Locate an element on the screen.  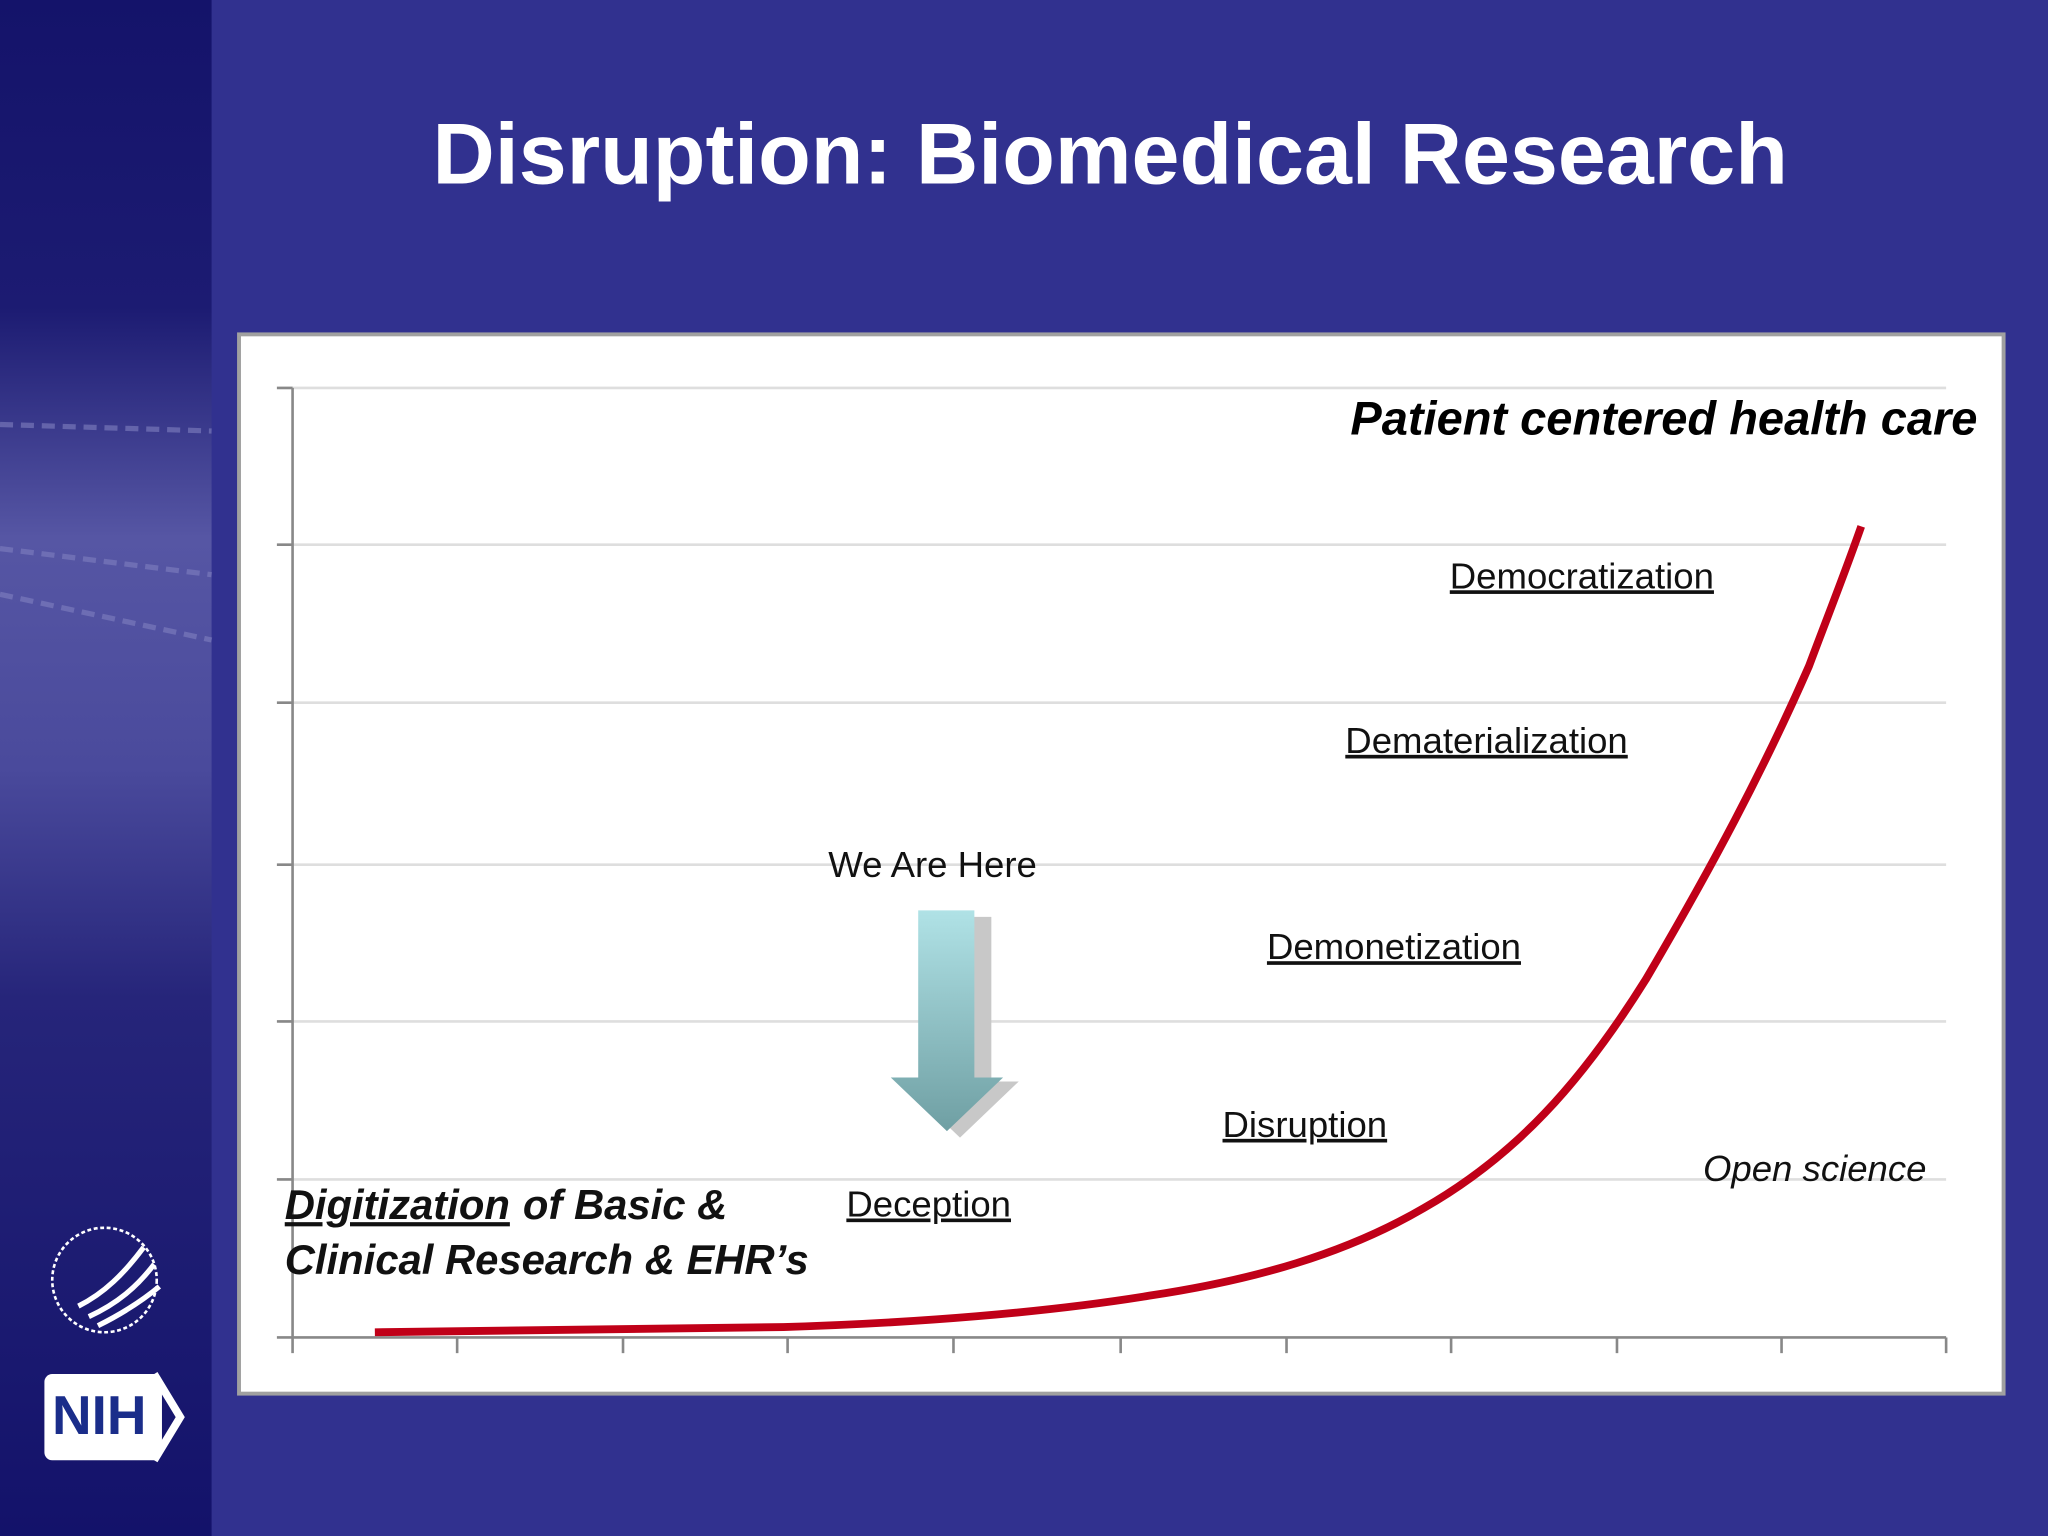
nih-text: NIH is located at coordinates (99, 1415).